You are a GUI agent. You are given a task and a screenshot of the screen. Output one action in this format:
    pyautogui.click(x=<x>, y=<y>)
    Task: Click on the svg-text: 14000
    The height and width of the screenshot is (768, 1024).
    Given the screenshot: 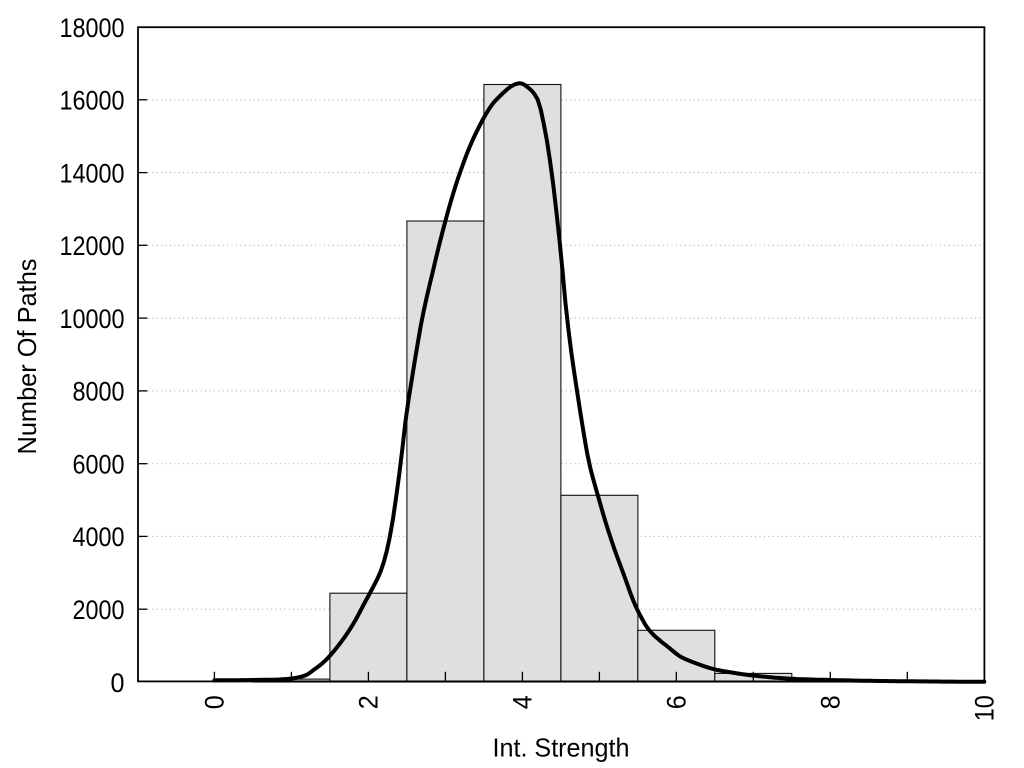 What is the action you would take?
    pyautogui.click(x=92, y=173)
    